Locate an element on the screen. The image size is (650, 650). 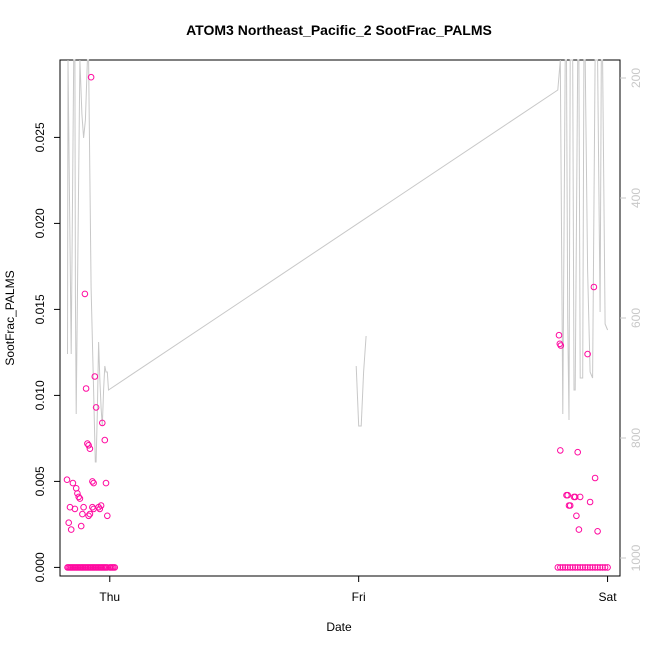
y-tick-label: 0.025 is located at coordinates (40, 137).